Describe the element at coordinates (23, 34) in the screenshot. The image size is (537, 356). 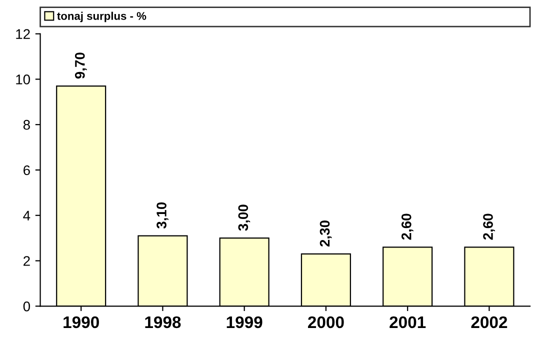
I see `y-tick-label: 12` at that location.